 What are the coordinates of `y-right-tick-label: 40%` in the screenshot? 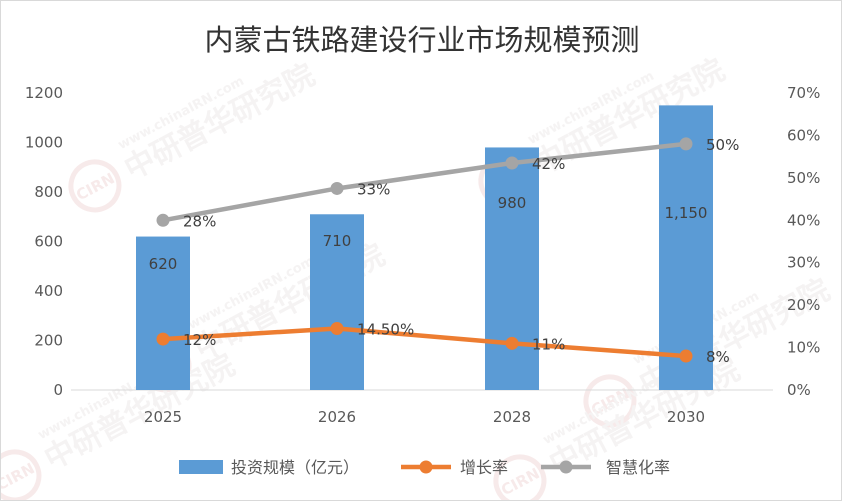 It's located at (803, 220).